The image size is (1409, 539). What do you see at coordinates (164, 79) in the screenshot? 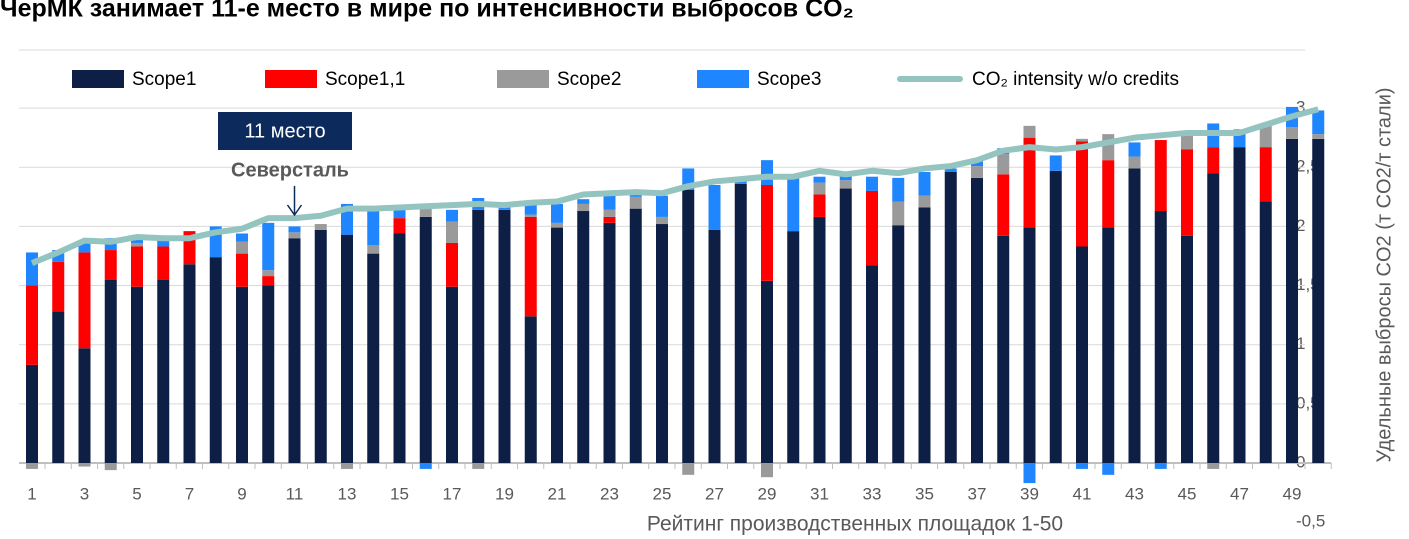
I see `legend-label: Scope1` at bounding box center [164, 79].